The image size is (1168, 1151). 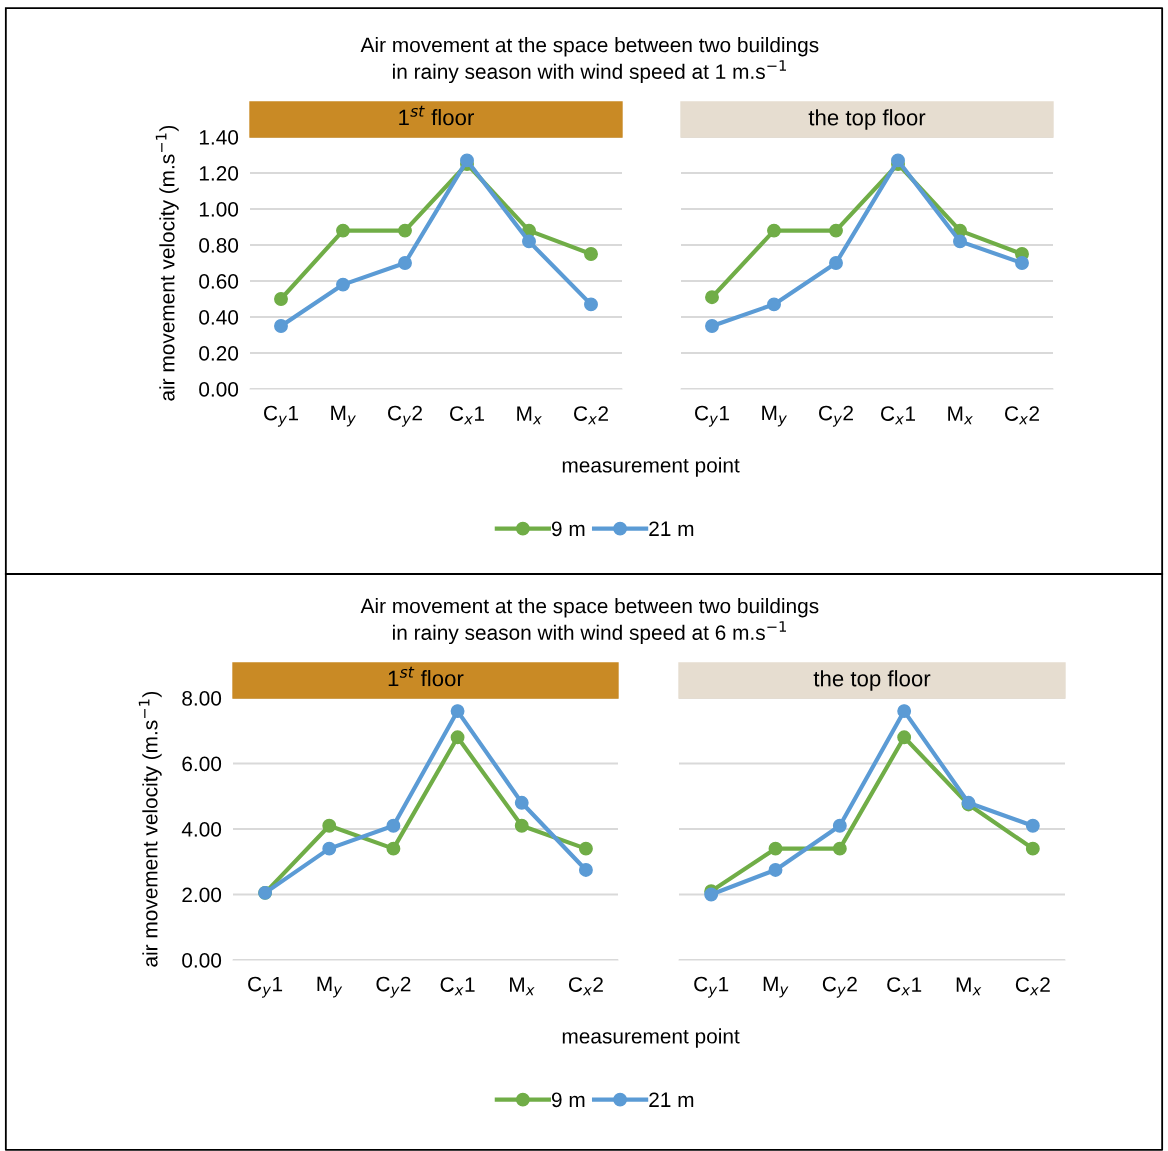 I want to click on y-tick-label: 0.40, so click(x=219, y=317).